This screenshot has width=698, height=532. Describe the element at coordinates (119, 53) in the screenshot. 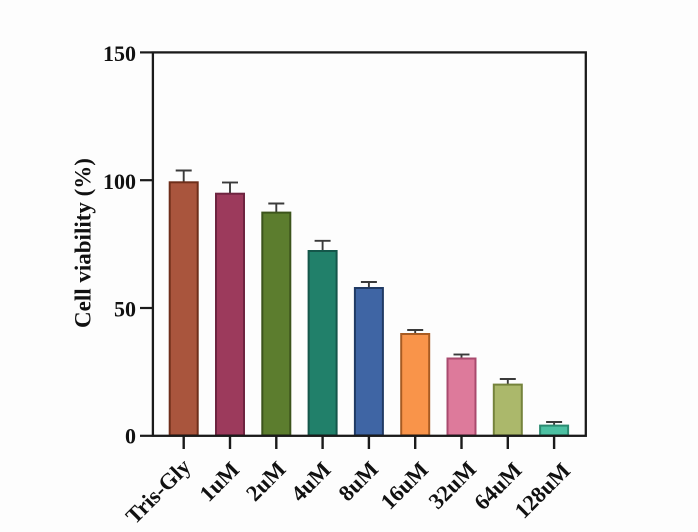

I see `svg-text: 150` at that location.